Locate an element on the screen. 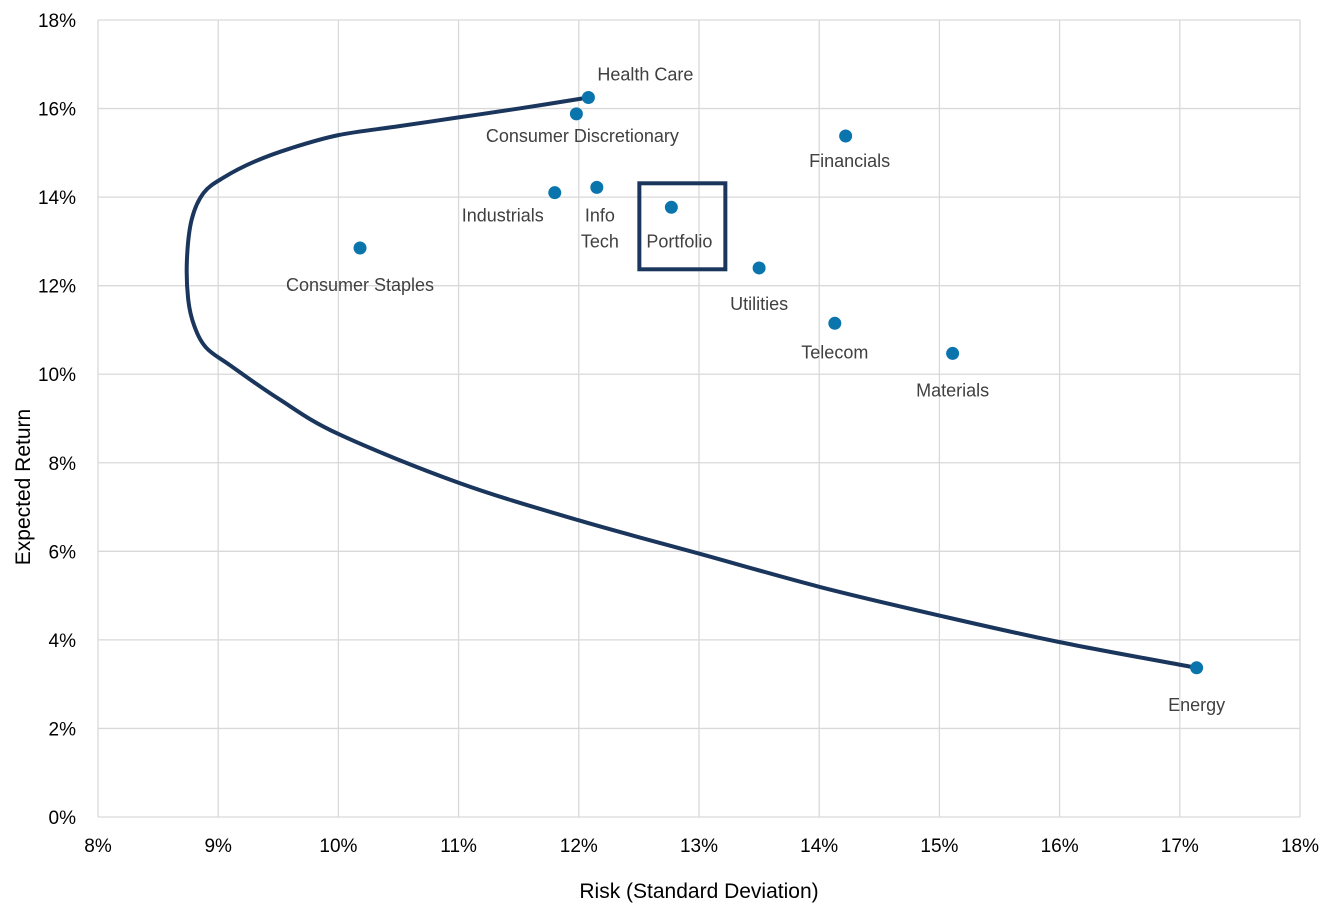 This screenshot has height=909, width=1325. y-tick-label: 10% is located at coordinates (57, 375).